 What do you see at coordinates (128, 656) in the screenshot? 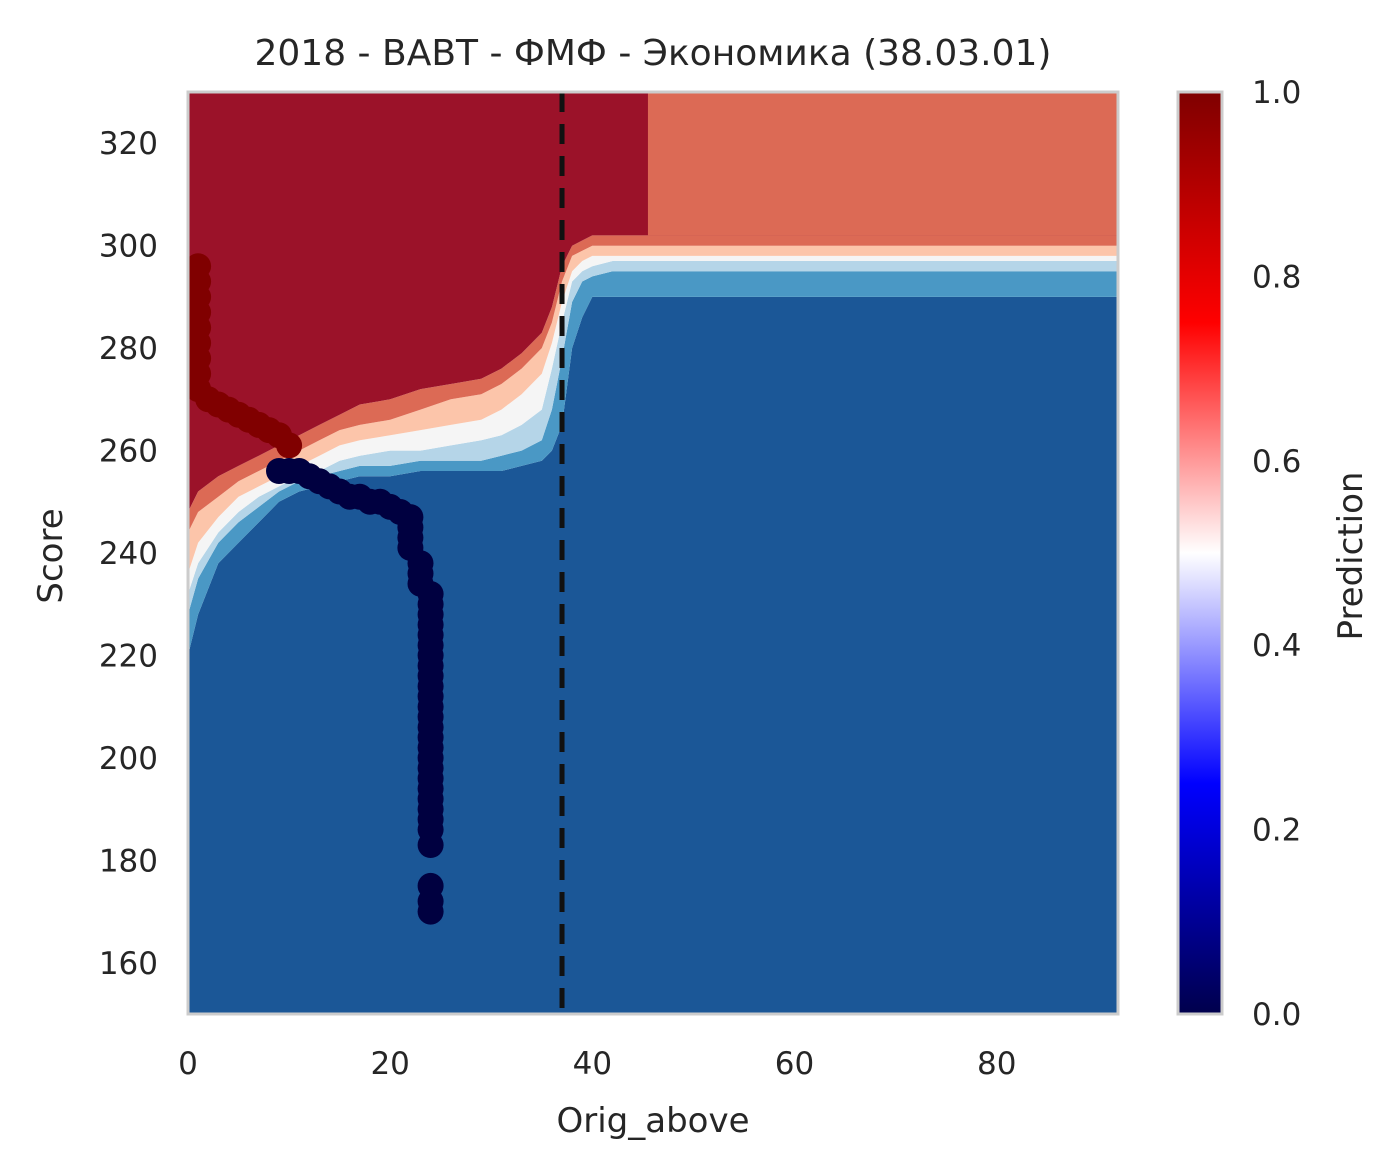
I see `y-tick-label: 220` at bounding box center [128, 656].